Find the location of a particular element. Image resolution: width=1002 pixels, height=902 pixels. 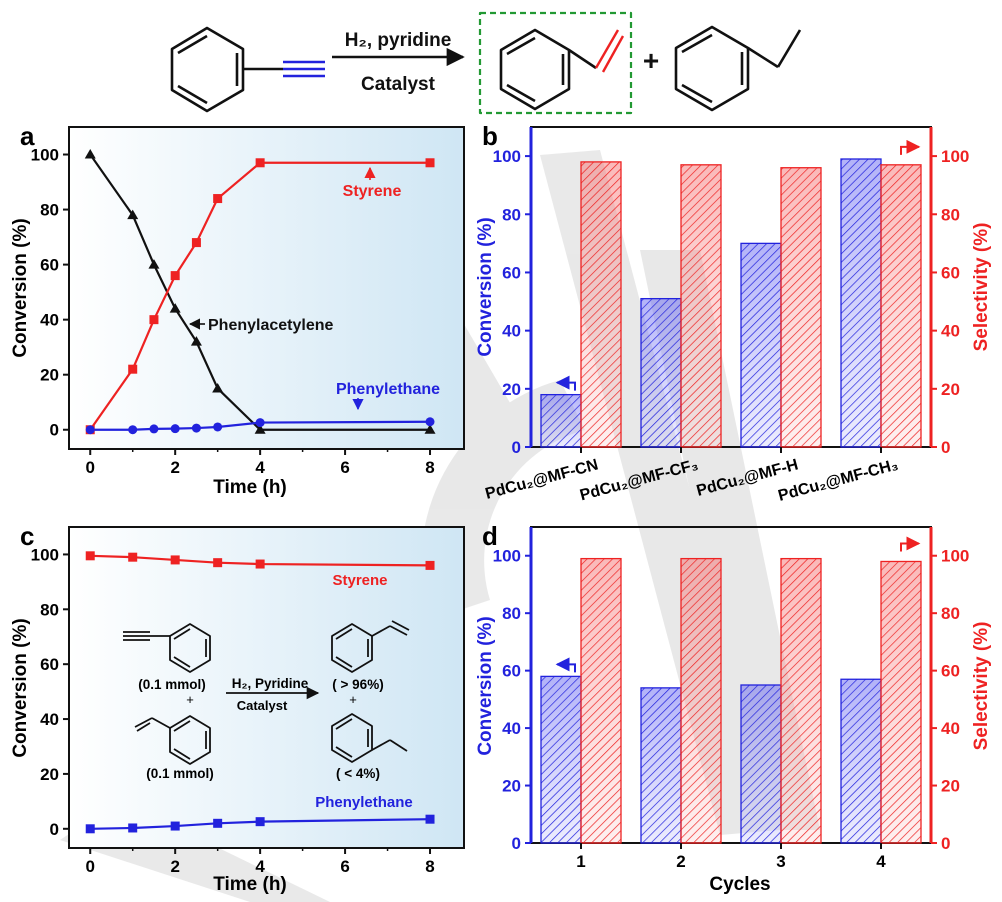

panel-letter-a: a is located at coordinates (27, 136).